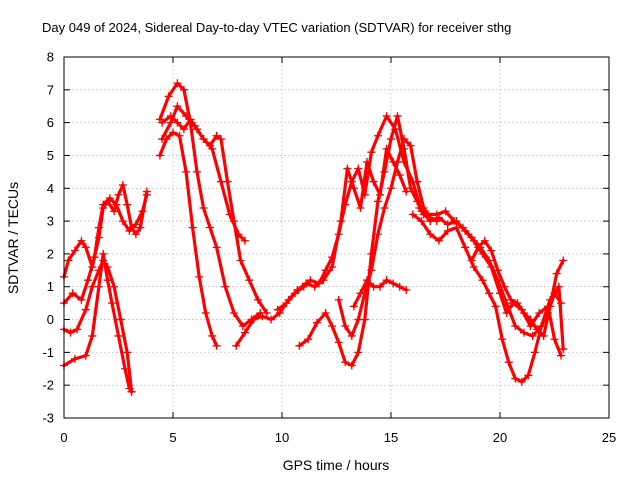 The image size is (640, 480). Describe the element at coordinates (50, 57) in the screenshot. I see `y-tick-label: 8` at that location.